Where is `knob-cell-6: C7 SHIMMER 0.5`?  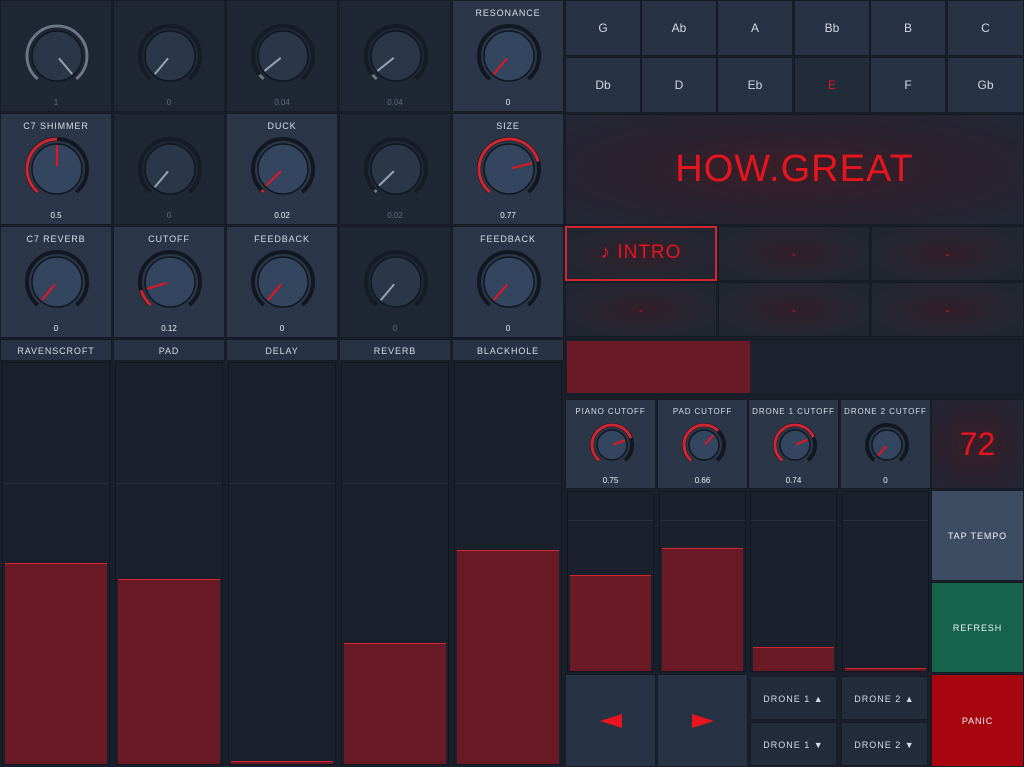
knob-cell-6: C7 SHIMMER 0.5 is located at coordinates (56, 169).